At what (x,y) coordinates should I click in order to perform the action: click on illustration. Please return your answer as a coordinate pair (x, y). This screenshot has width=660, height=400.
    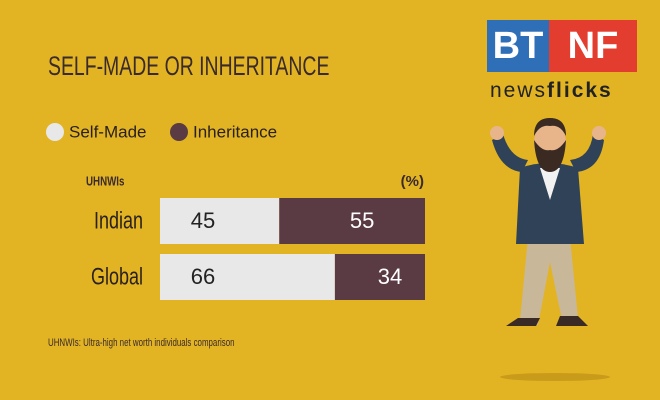
    Looking at the image, I should click on (550, 249).